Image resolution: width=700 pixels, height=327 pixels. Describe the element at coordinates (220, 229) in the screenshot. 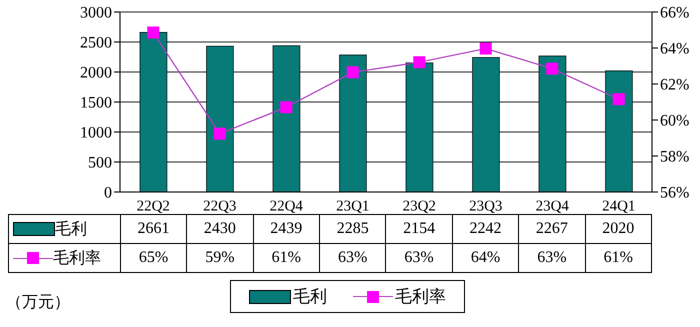

I see `data-label: 2430` at that location.